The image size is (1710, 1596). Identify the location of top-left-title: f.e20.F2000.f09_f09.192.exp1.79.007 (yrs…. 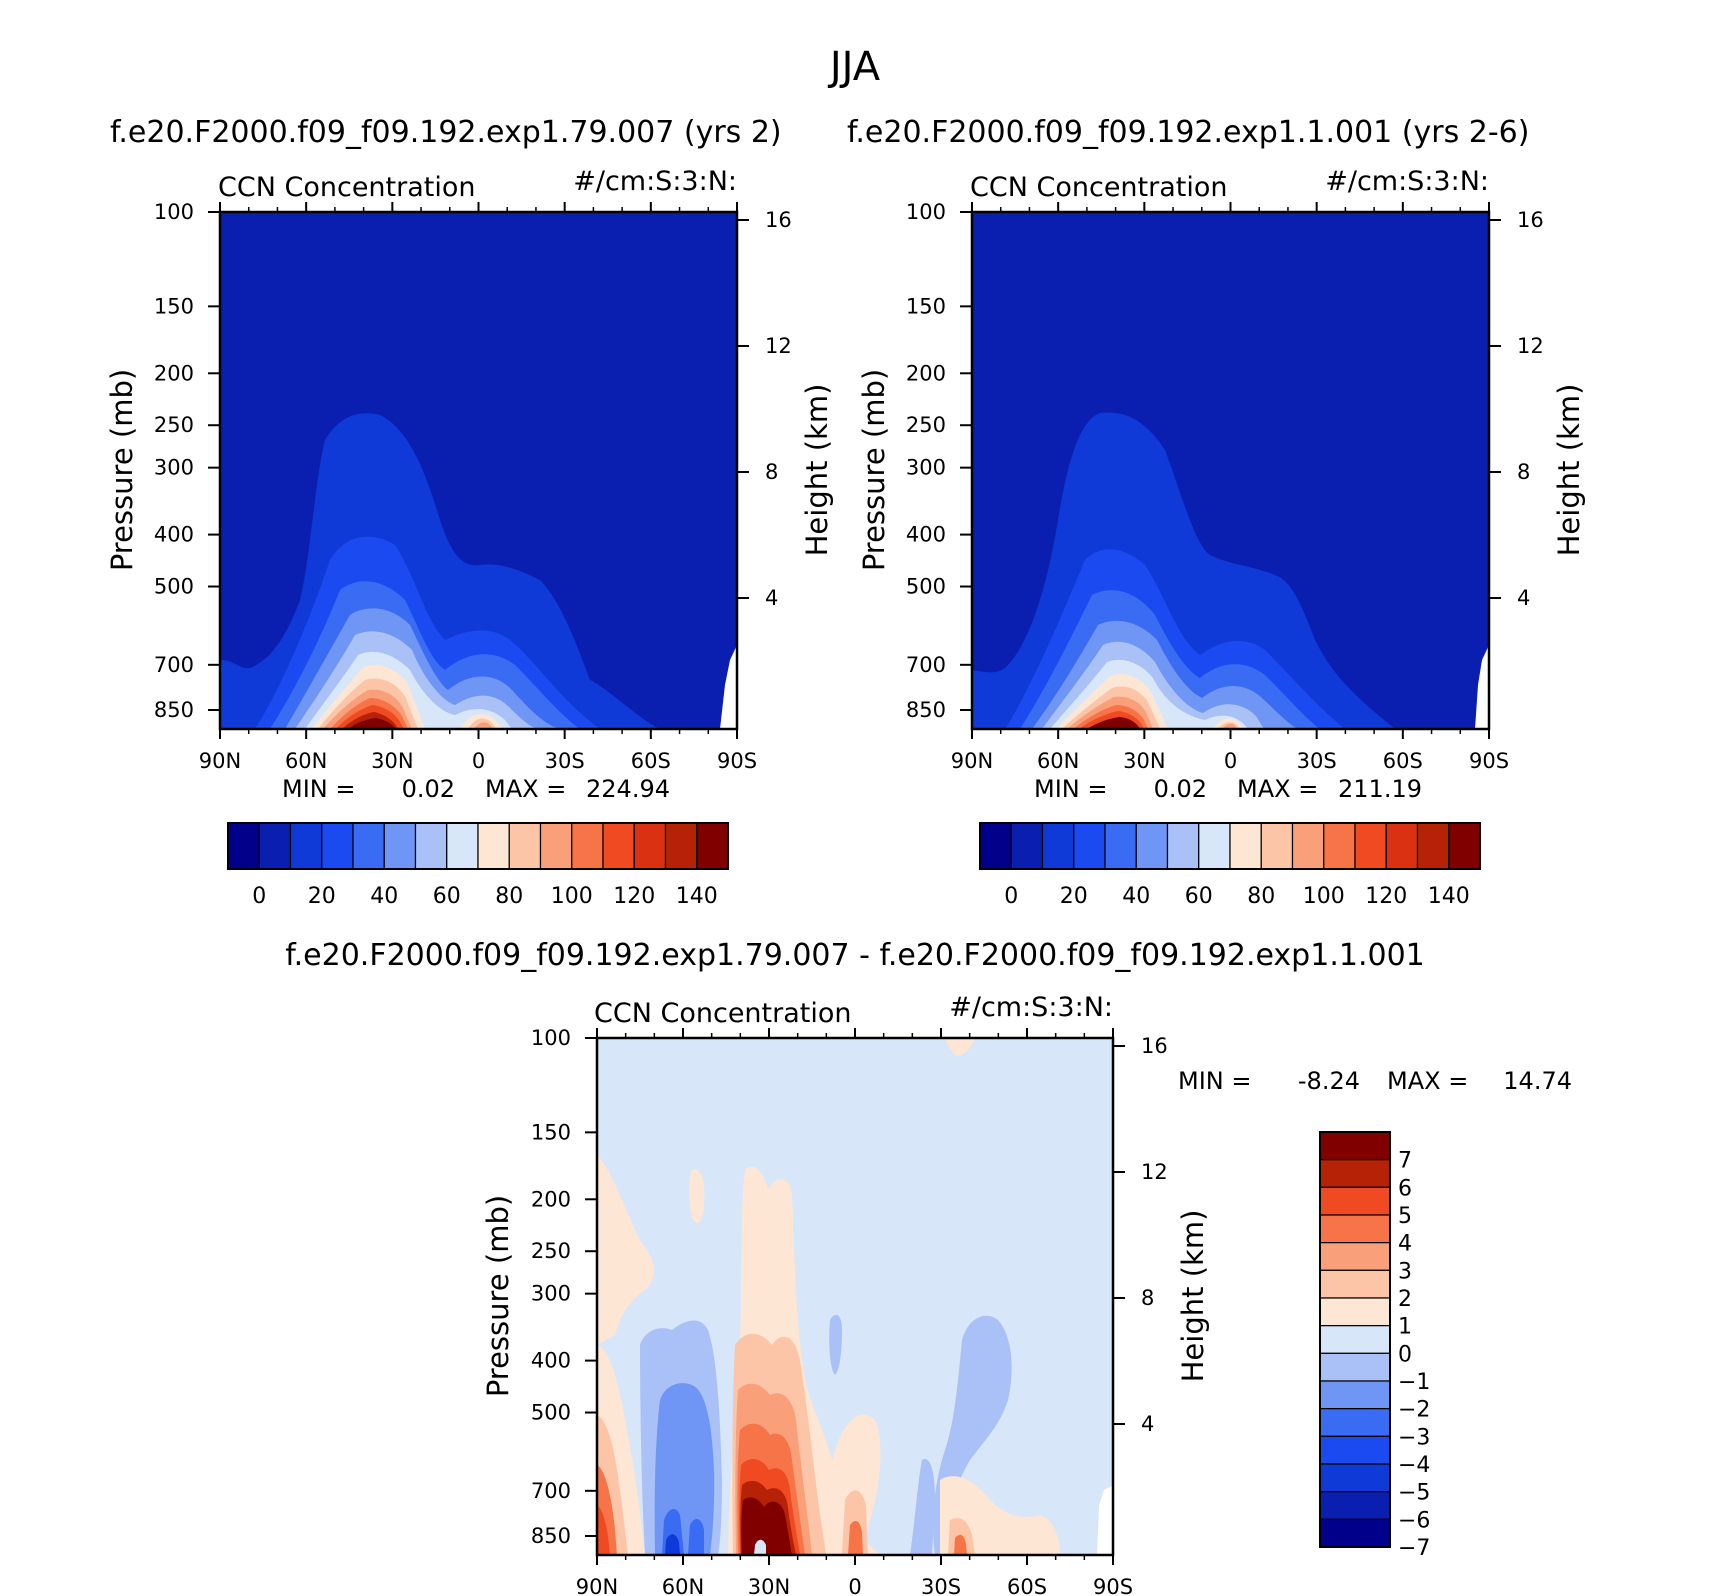
(446, 132).